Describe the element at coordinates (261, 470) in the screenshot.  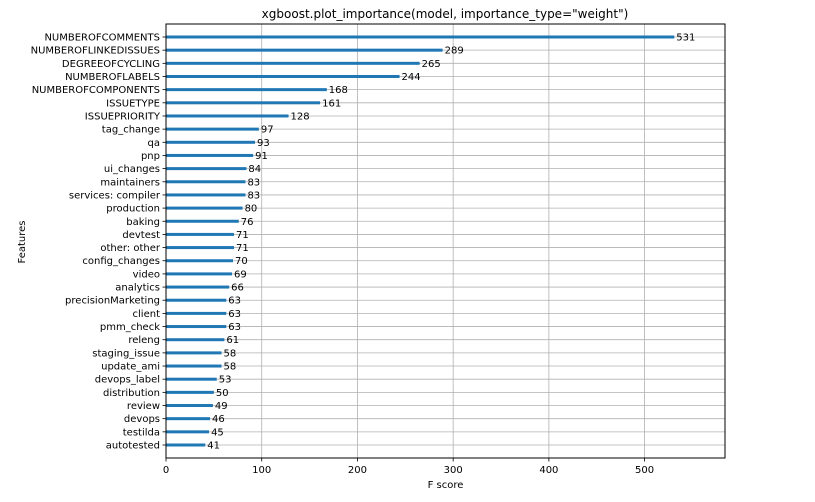
I see `x-tick-label: 100` at that location.